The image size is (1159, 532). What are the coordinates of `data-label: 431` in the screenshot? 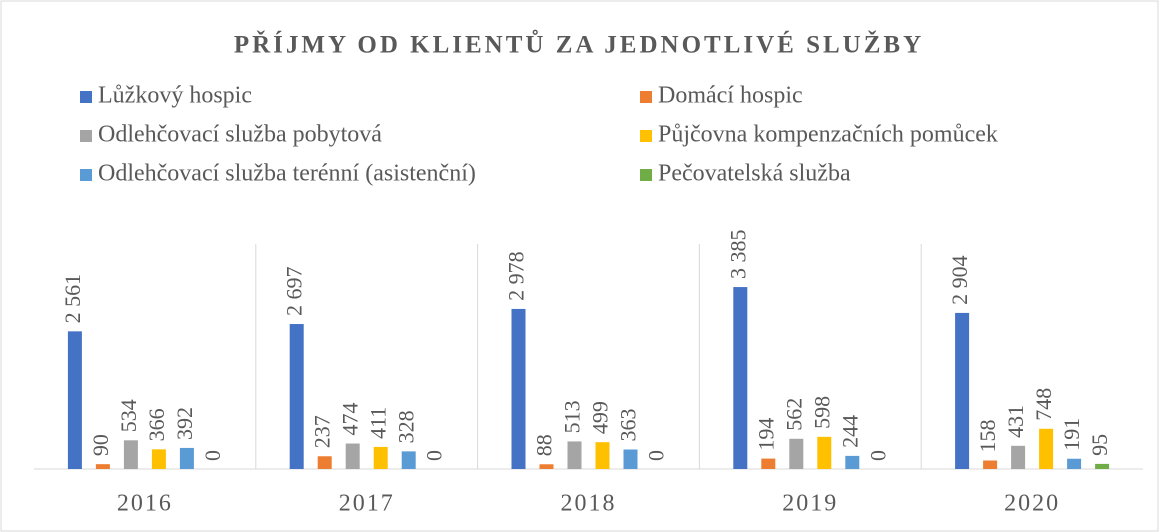 It's located at (1015, 421).